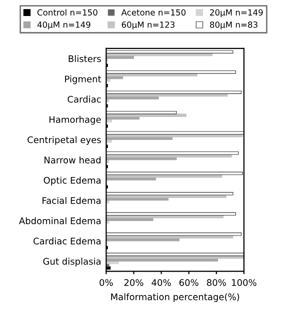 This screenshot has width=287, height=323. What do you see at coordinates (63, 25) in the screenshot?
I see `legend-label: 40μM n=149` at bounding box center [63, 25].